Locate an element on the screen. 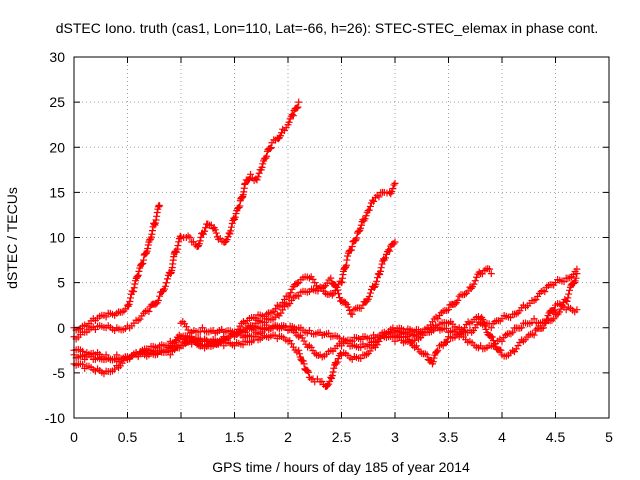 The height and width of the screenshot is (480, 640). x-tick-label: 4 is located at coordinates (502, 437).